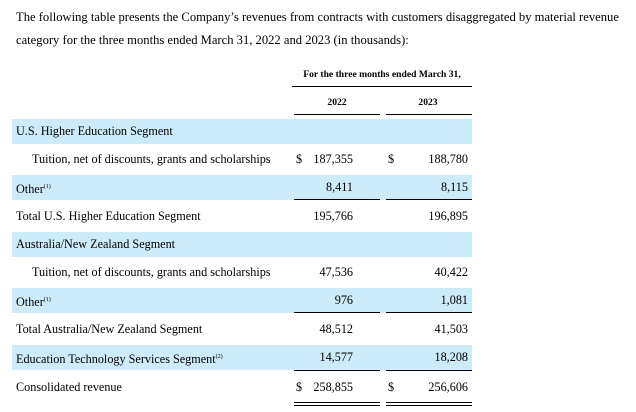 Image resolution: width=636 pixels, height=412 pixels. I want to click on table-row-us-other: Other(1) 8,411 8,115, so click(242, 187).